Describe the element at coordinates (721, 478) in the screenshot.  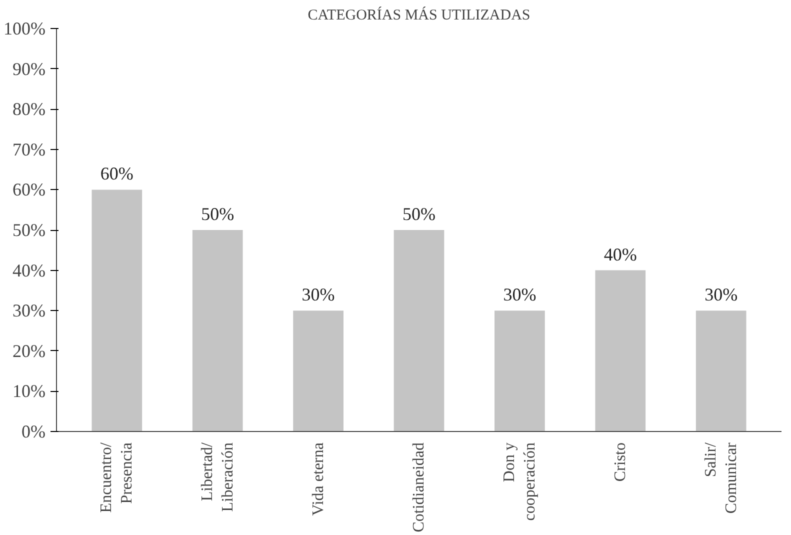
I see `x-tick-label: Salir/ Comunicar` at that location.